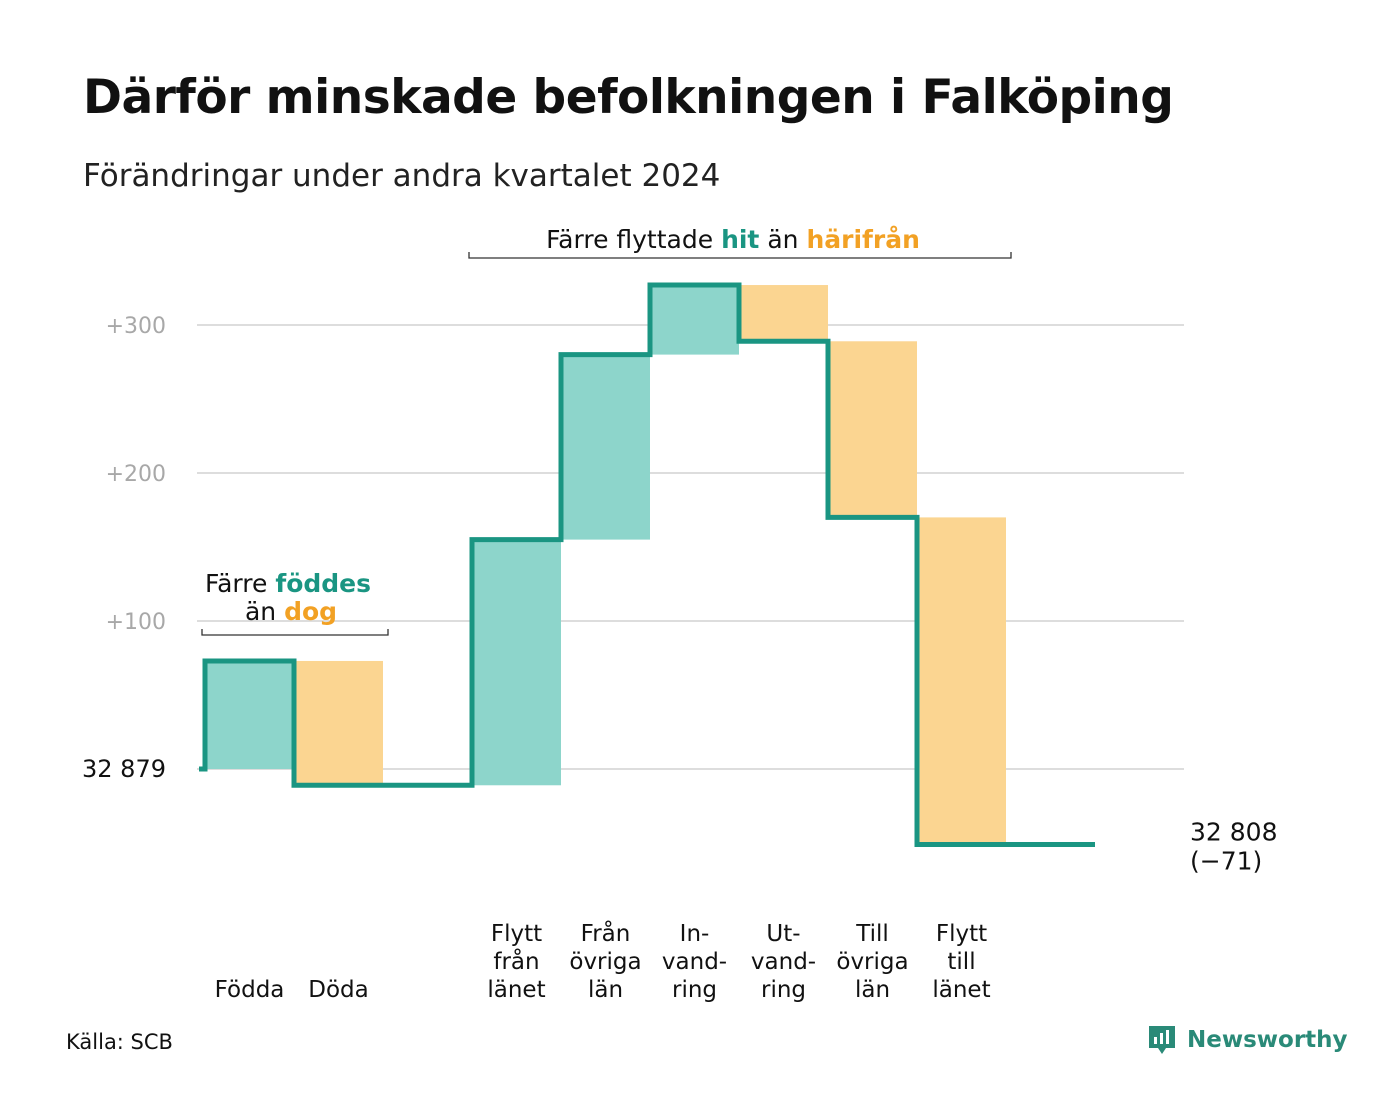 Image resolution: width=1400 pixels, height=1120 pixels. I want to click on births-annotation-line2: än dog, so click(291, 611).